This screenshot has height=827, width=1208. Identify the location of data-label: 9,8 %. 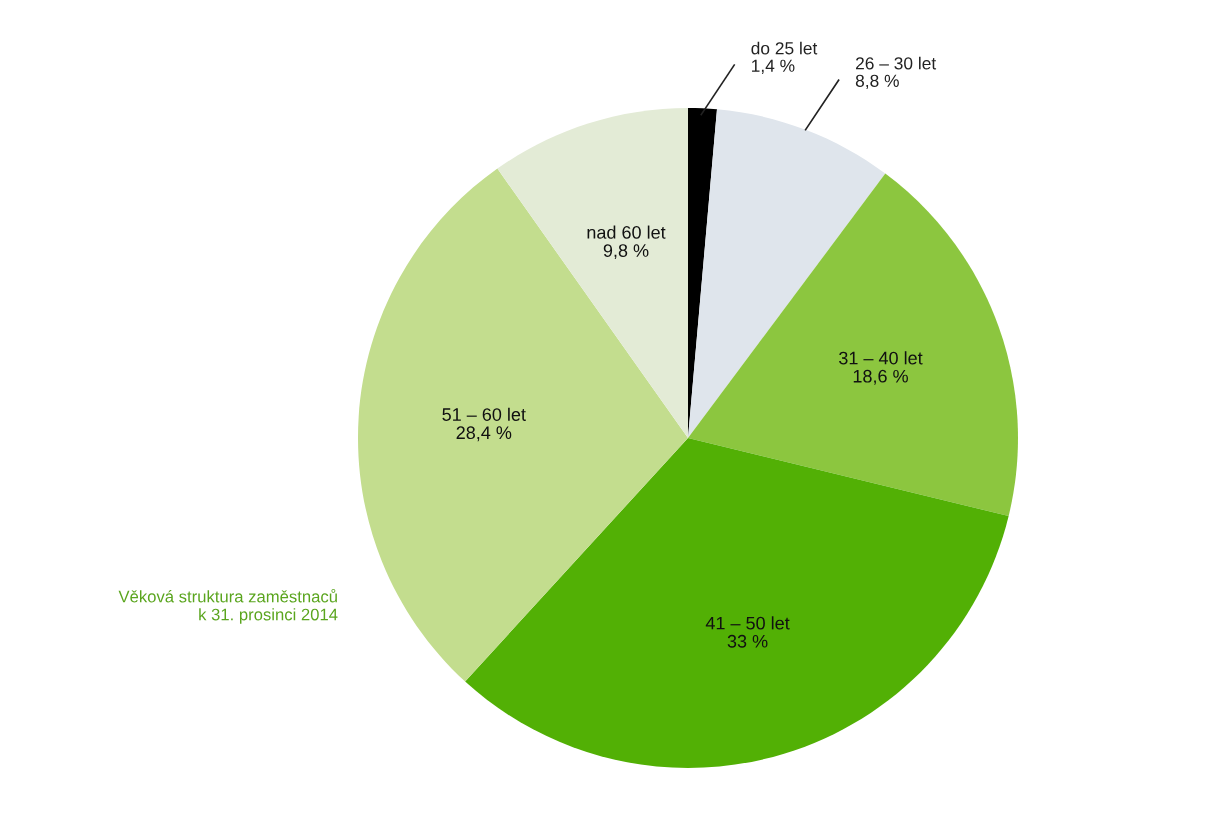
(626, 252).